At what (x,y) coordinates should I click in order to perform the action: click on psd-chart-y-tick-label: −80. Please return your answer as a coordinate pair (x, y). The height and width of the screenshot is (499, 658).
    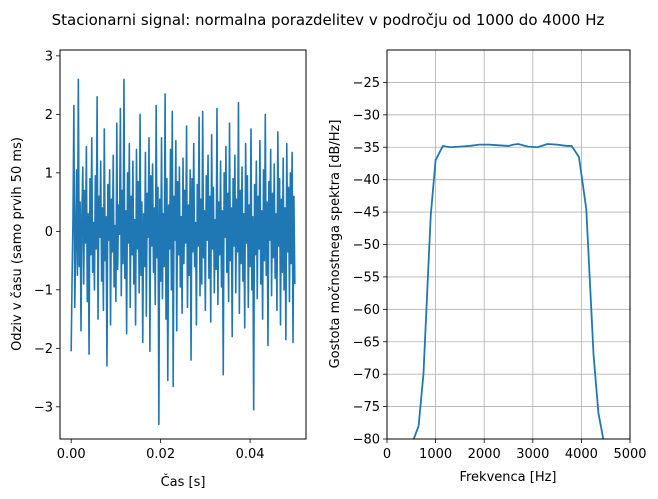
    Looking at the image, I should click on (366, 440).